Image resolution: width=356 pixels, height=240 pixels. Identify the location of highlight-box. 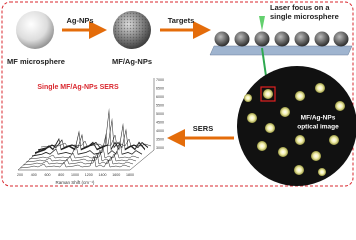
(268, 94).